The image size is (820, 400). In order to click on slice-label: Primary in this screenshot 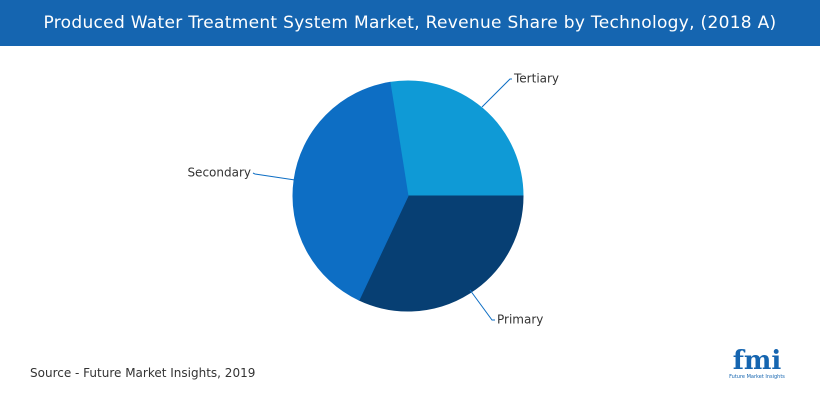, I will do `click(520, 320)`.